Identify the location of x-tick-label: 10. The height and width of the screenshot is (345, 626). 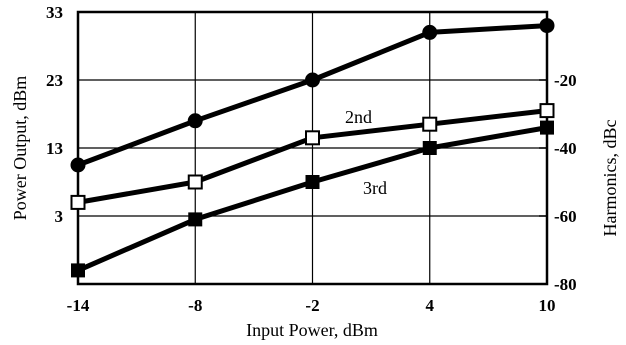
(547, 305).